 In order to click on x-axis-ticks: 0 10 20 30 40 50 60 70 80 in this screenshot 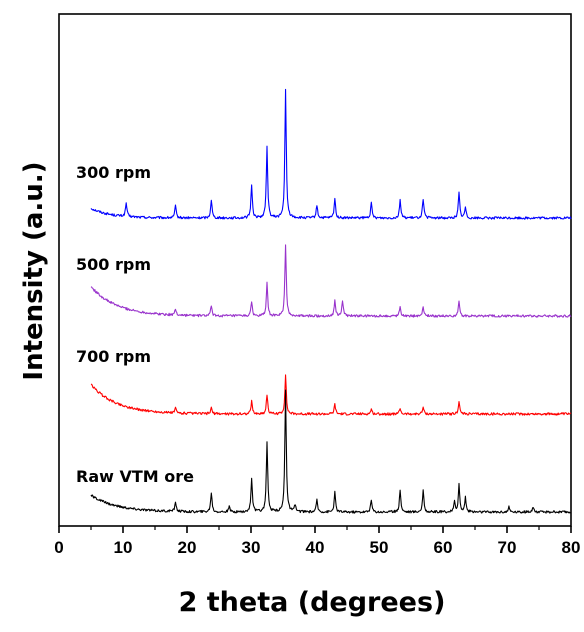, I will do `click(317, 541)`.